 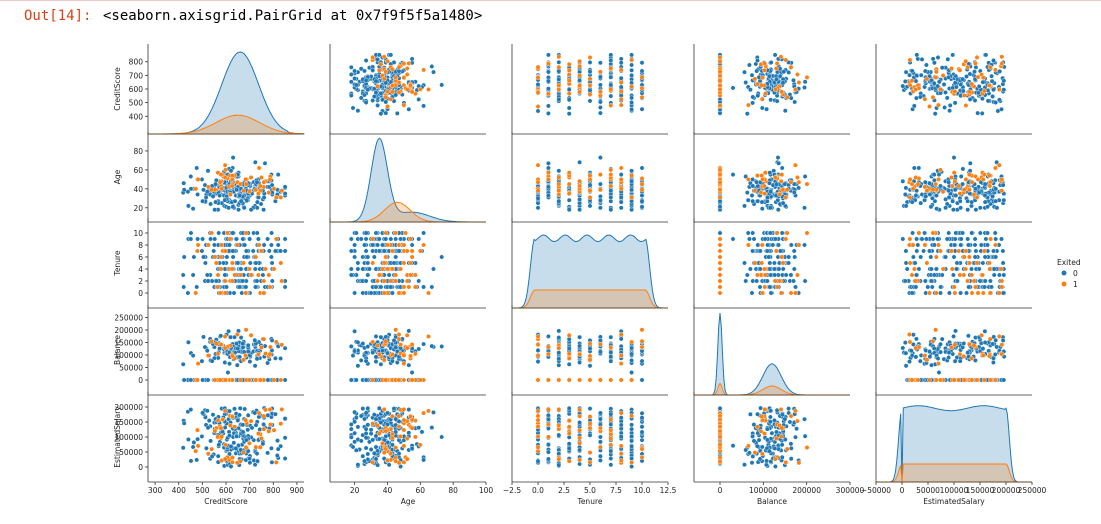 What do you see at coordinates (589, 350) in the screenshot?
I see `panel-balance-vs-tenure` at bounding box center [589, 350].